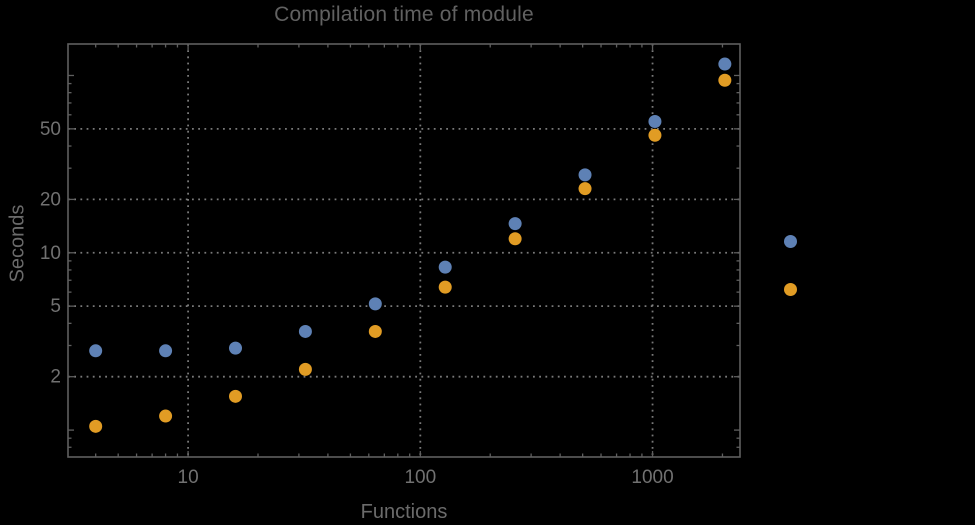  Describe the element at coordinates (17, 243) in the screenshot. I see `y-axis-label: Seconds` at that location.